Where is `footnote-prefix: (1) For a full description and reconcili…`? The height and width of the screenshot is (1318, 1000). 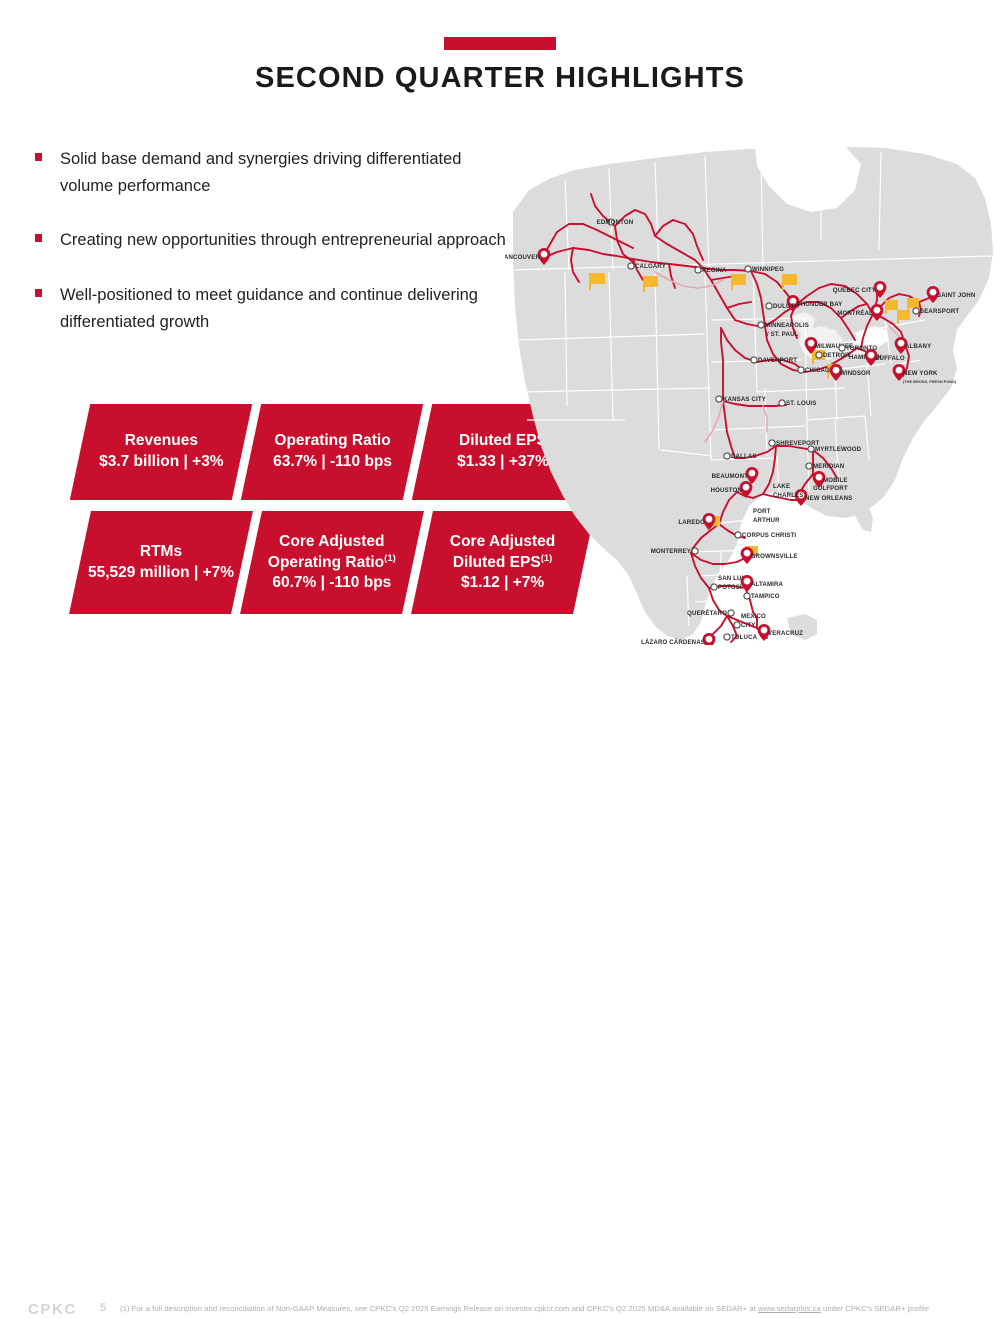
footnote-prefix: (1) For a full description and reconcili… is located at coordinates (439, 1308).